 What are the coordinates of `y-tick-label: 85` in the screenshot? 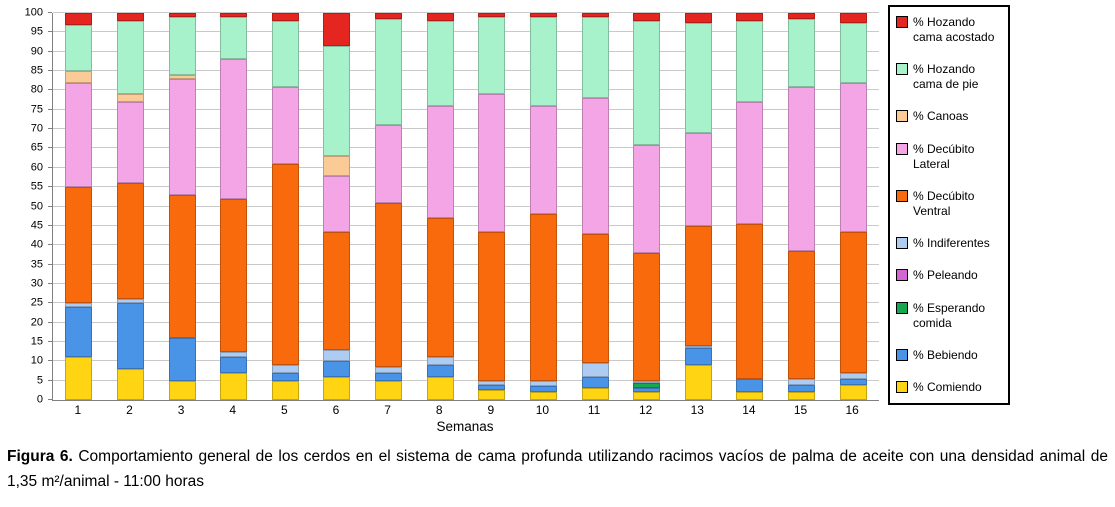 It's located at (36, 70).